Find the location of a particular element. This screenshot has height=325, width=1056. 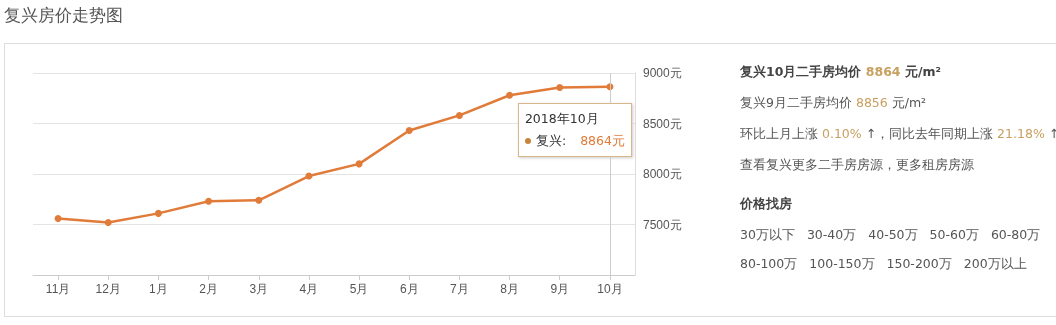

annotation: 2018年10月 is located at coordinates (562, 118).